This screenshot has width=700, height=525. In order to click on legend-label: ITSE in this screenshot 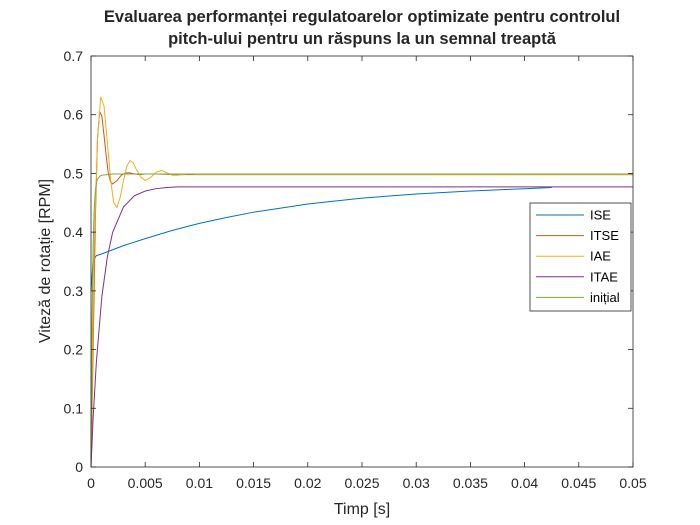, I will do `click(604, 235)`.